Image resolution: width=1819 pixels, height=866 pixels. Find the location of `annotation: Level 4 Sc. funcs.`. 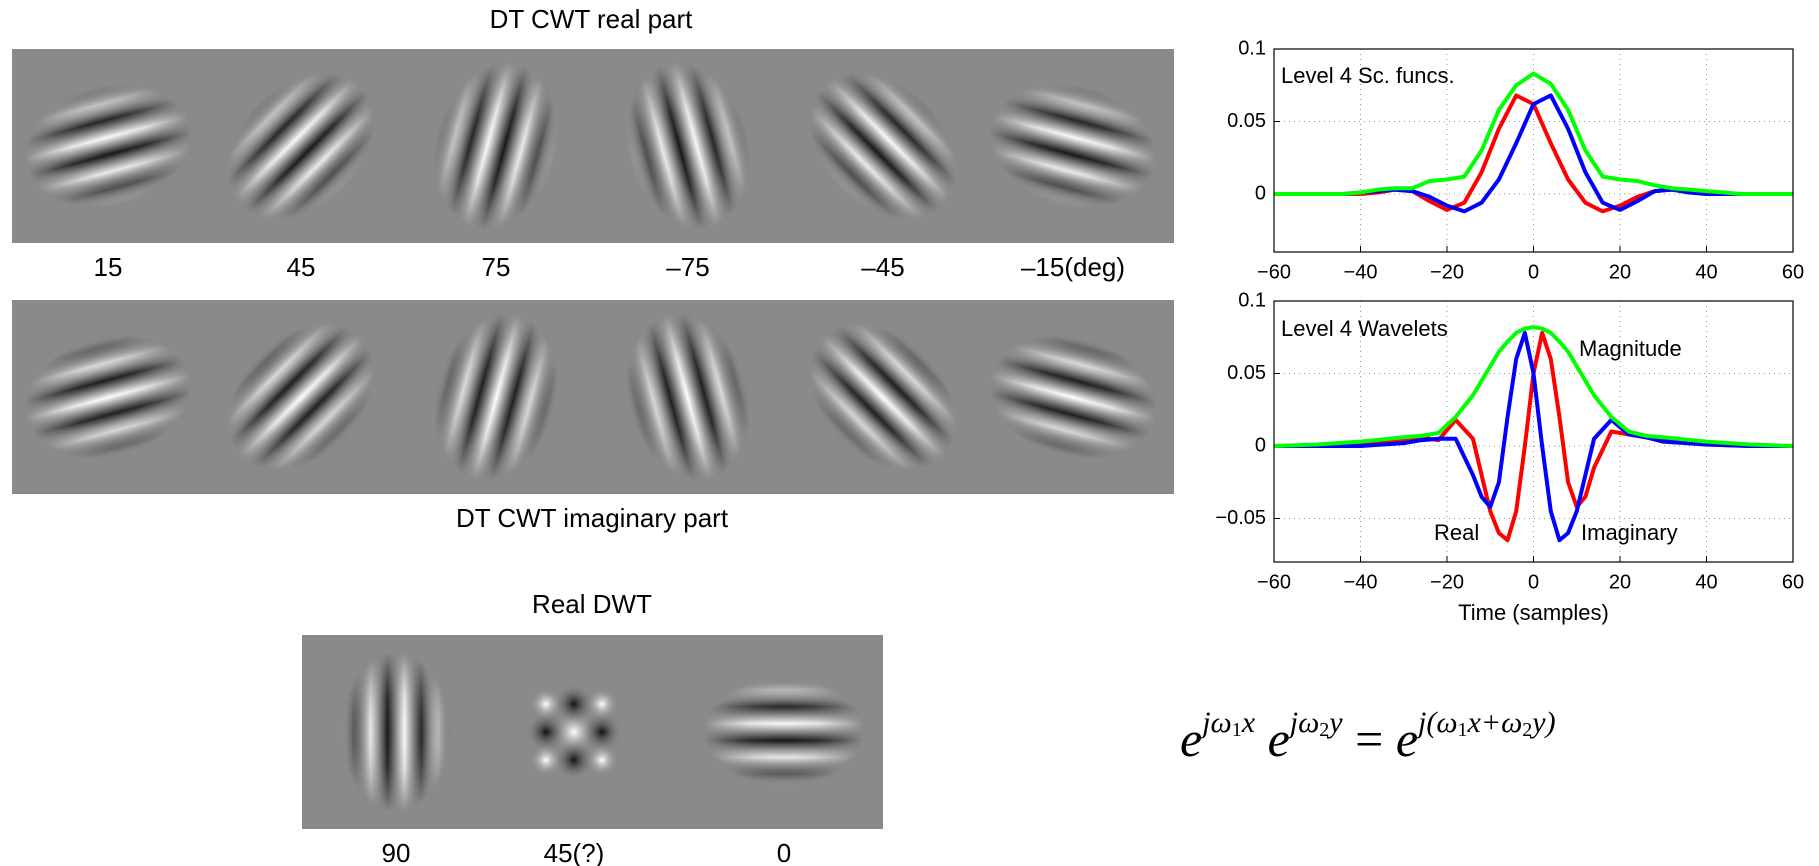

annotation: Level 4 Sc. funcs. is located at coordinates (1368, 75).